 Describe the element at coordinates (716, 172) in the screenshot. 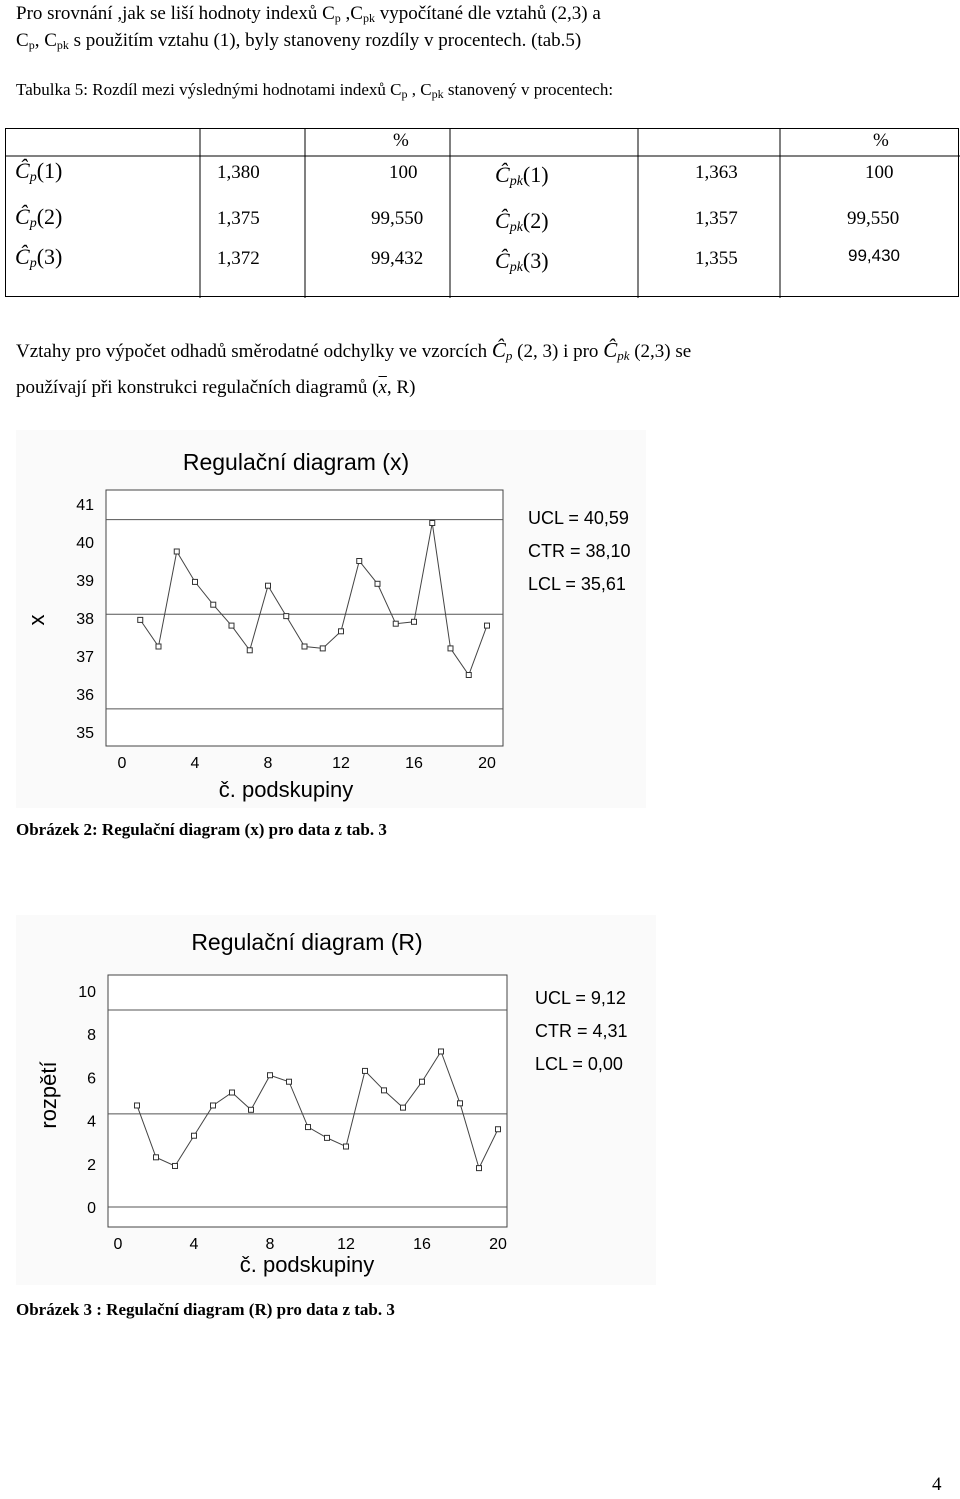

I see `cpk-value: 1,363` at that location.